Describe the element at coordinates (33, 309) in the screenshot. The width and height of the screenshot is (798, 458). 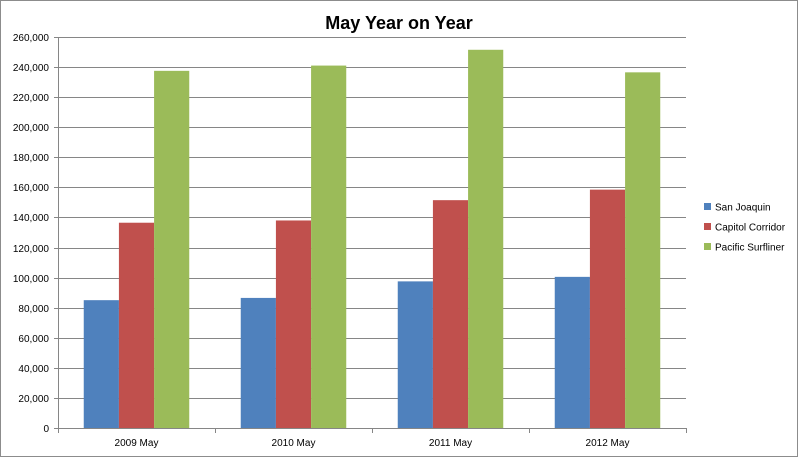
I see `y-tick-label: 80,000` at that location.